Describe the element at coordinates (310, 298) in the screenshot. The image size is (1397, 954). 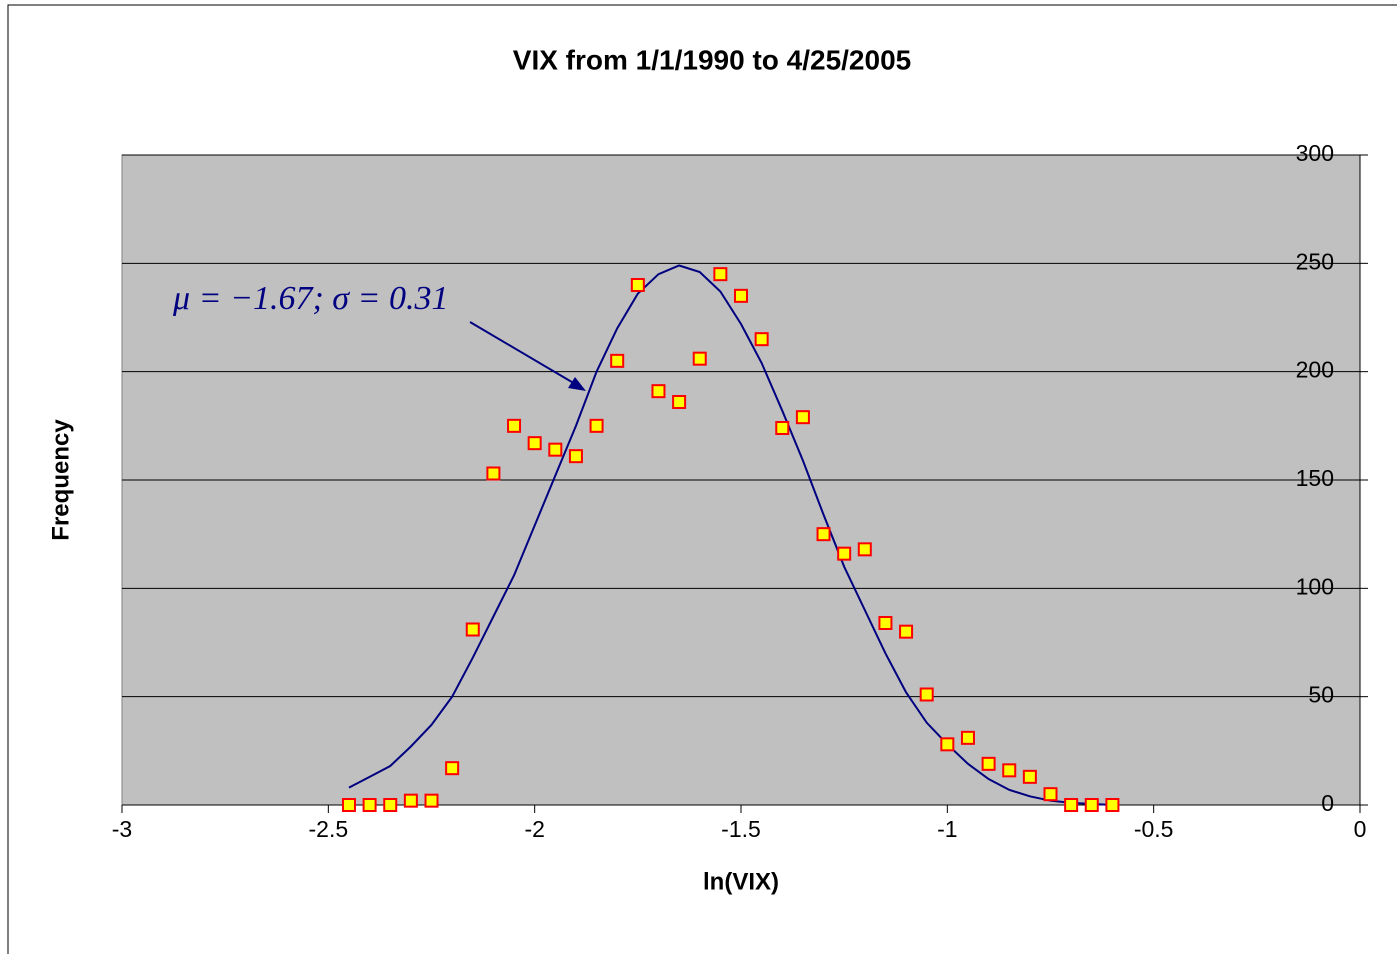
I see `annotation: μ = −1.67; σ = 0.31` at that location.